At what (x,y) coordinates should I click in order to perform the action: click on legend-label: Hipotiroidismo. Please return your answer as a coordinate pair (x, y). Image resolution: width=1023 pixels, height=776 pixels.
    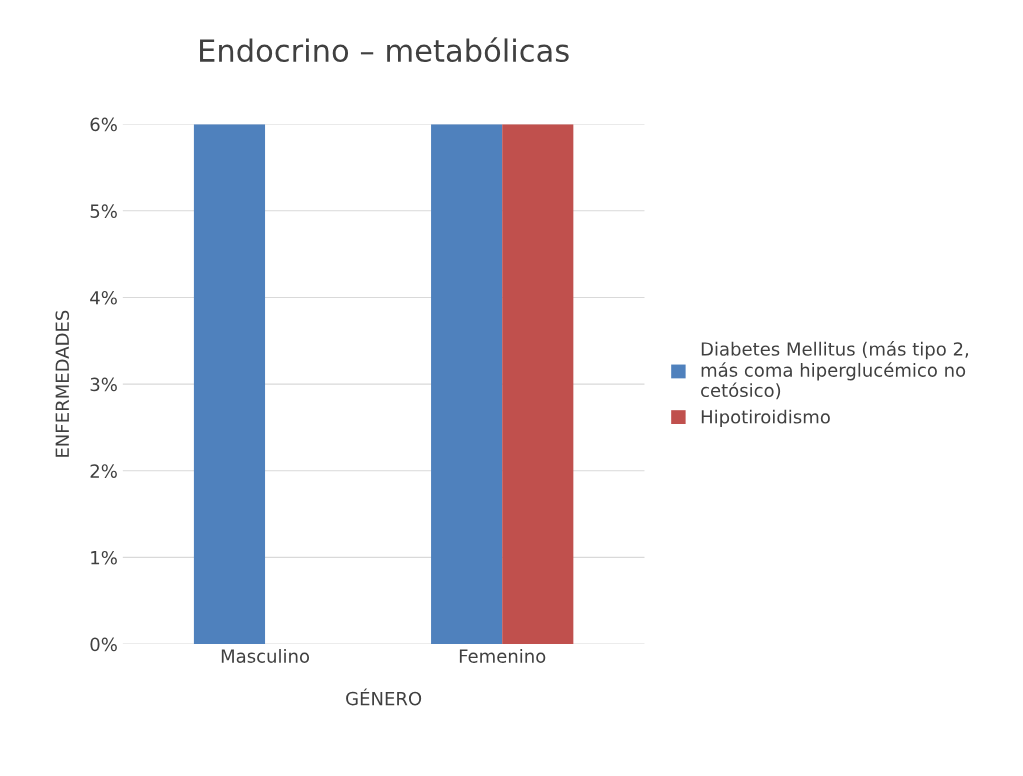
    Looking at the image, I should click on (765, 418).